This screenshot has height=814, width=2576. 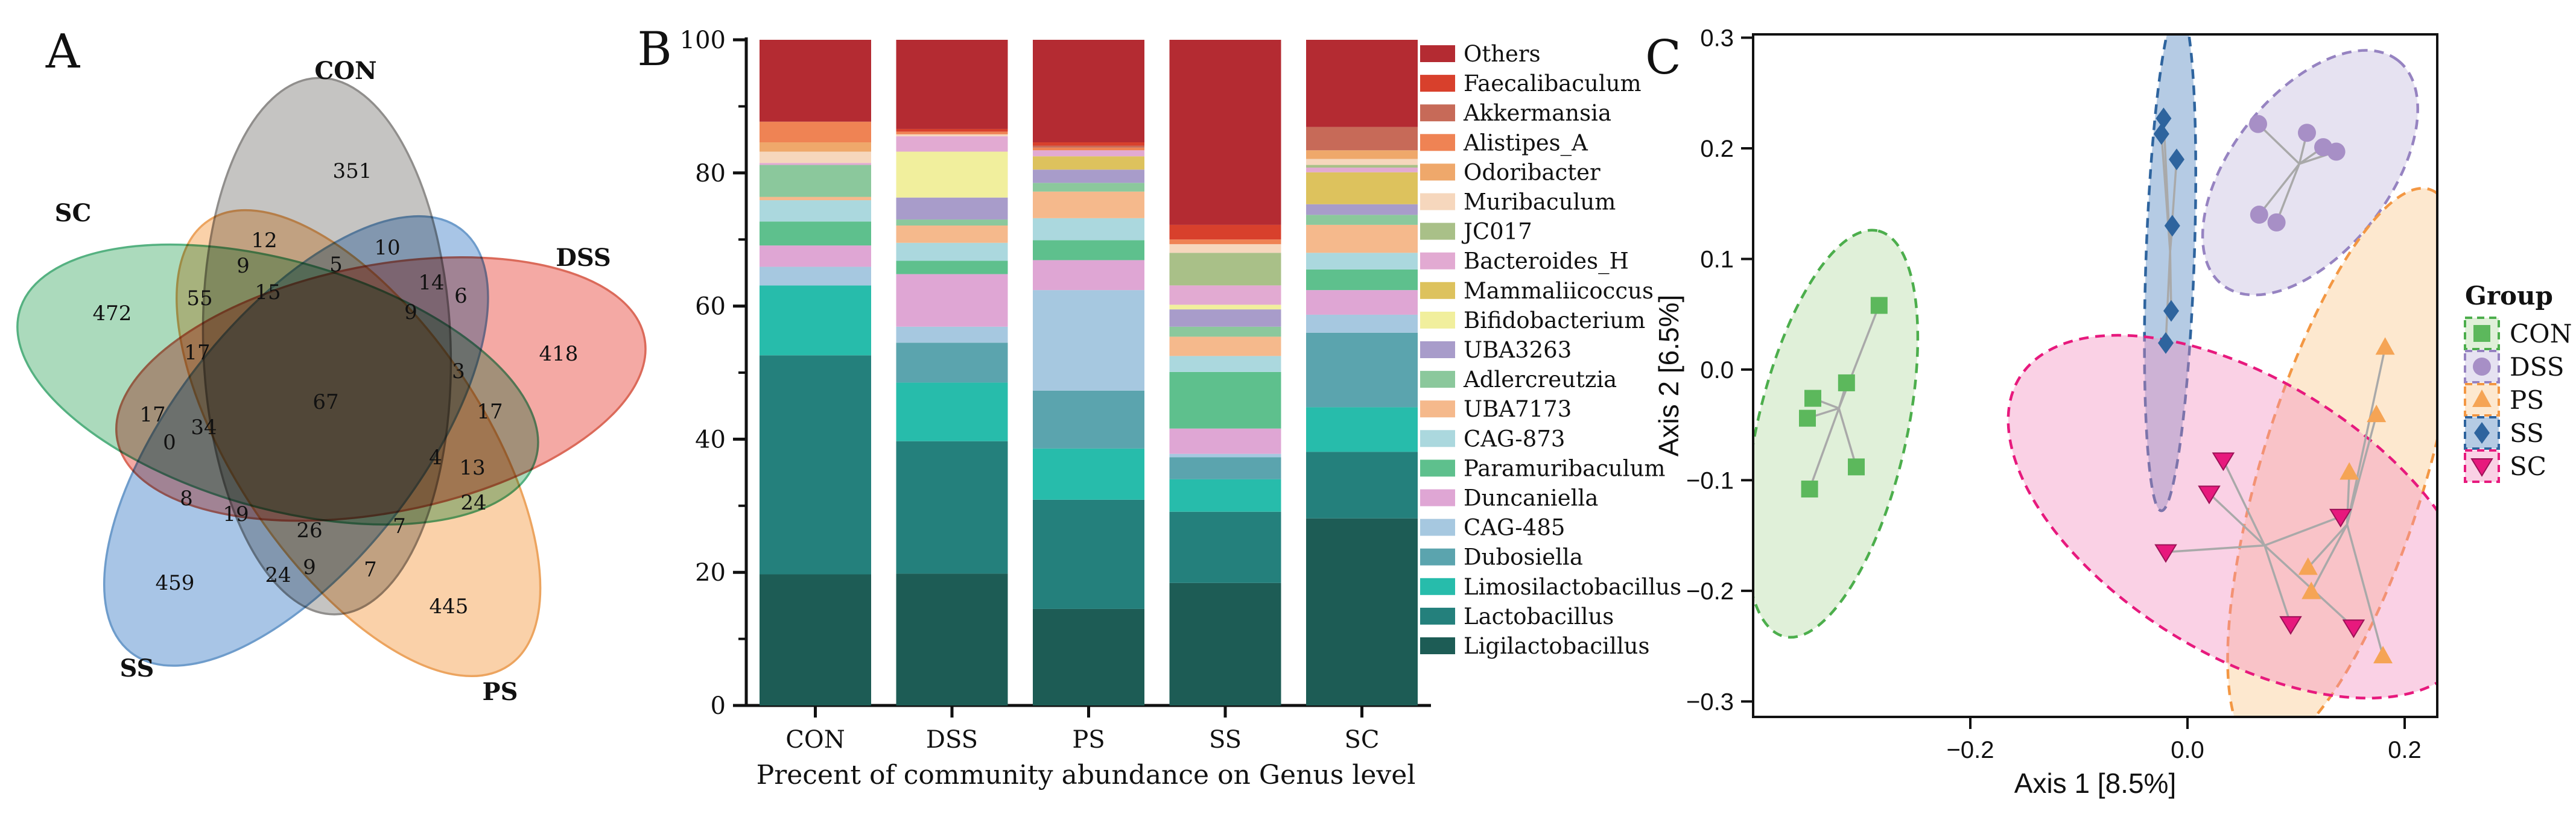 I want to click on bar-segment-Odoribacter-CON, so click(x=815, y=147).